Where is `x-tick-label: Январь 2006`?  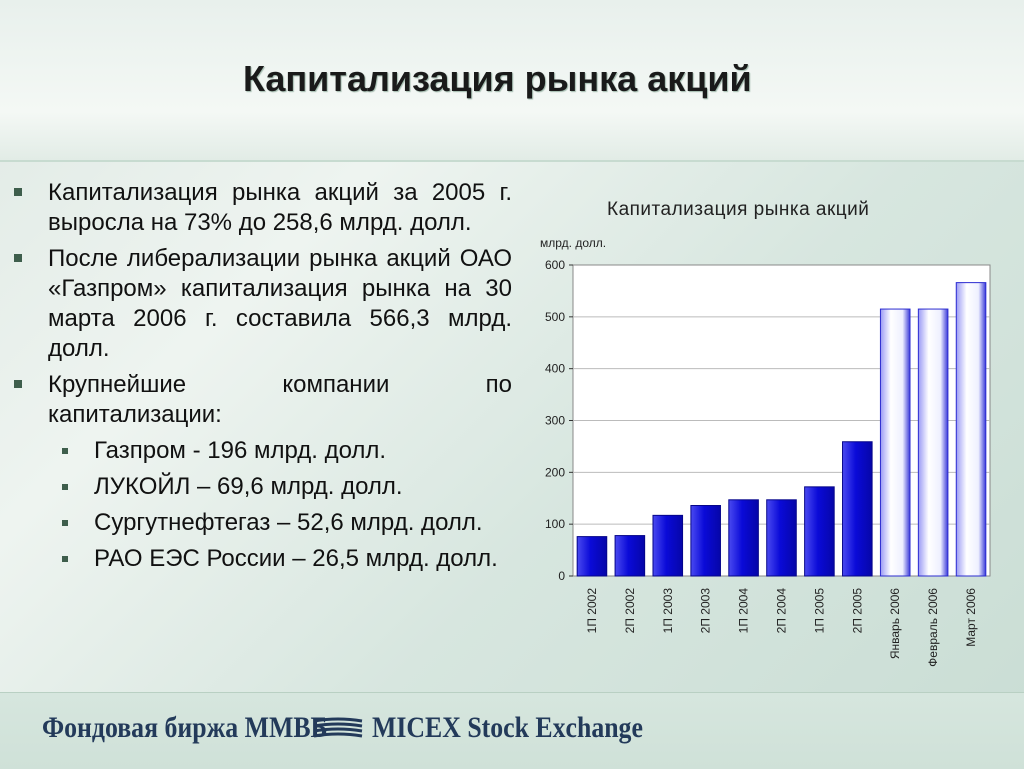
x-tick-label: Январь 2006 is located at coordinates (895, 623).